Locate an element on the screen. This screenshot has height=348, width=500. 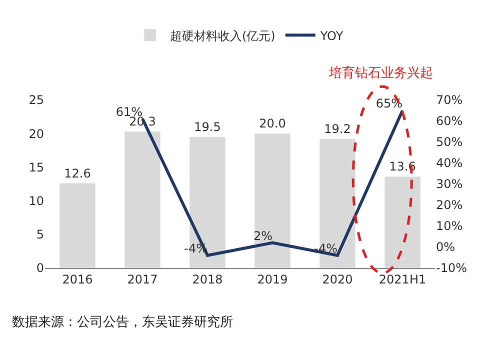
y-tick-label: 5 is located at coordinates (40, 235).